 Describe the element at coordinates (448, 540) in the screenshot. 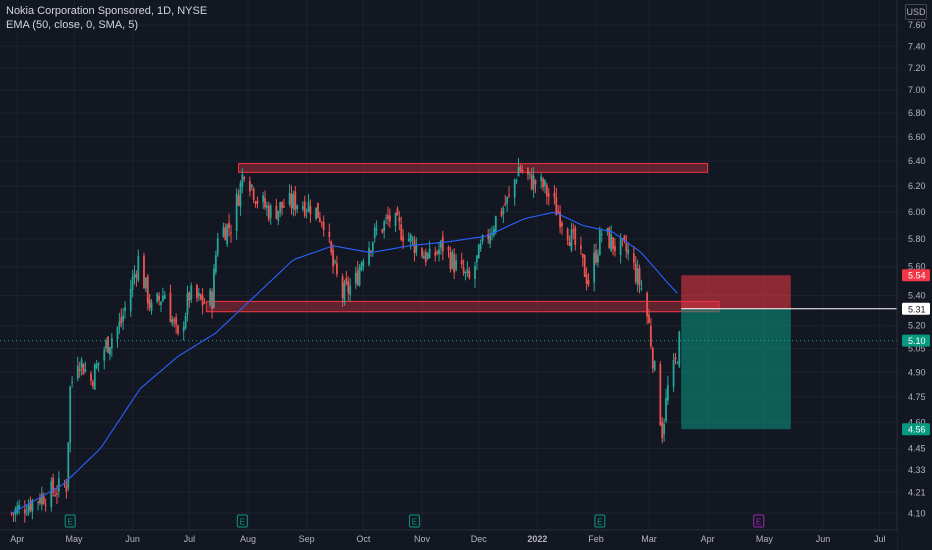

I see `time-axis` at that location.